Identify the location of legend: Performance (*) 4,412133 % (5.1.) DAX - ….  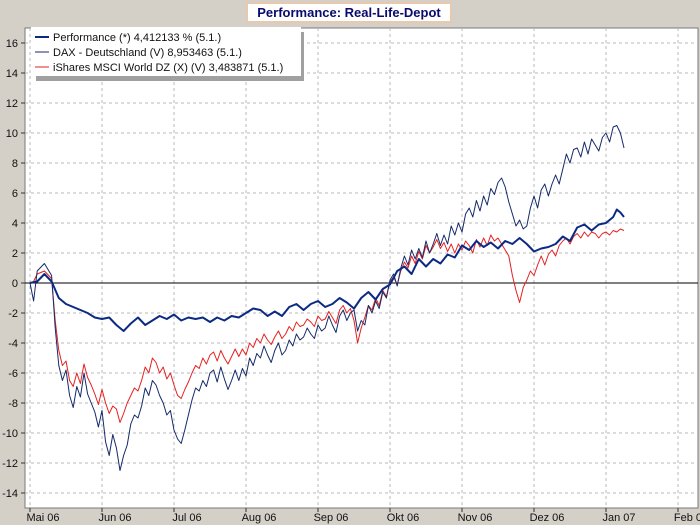
(167, 54).